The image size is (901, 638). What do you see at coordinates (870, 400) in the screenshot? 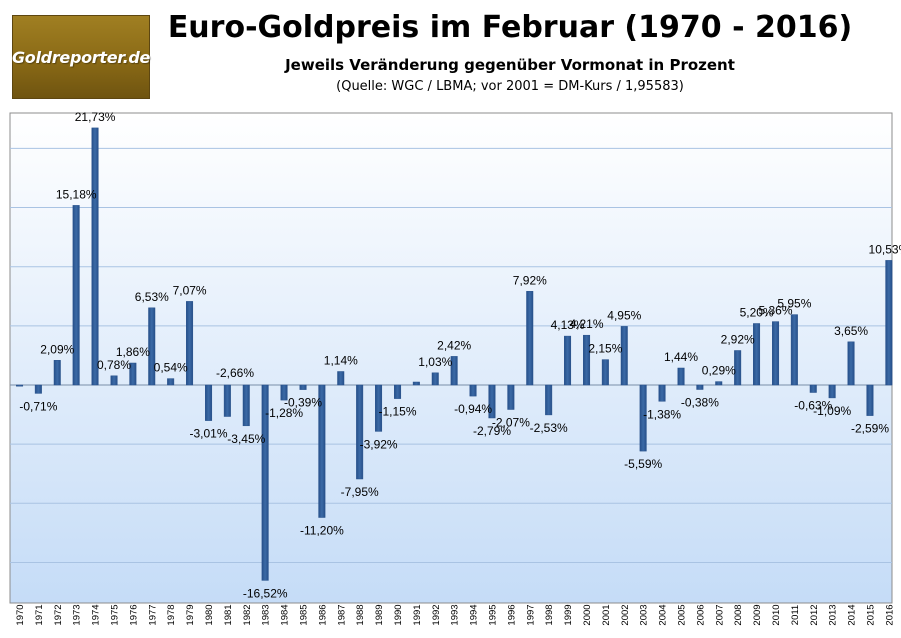
I see `bar-2015` at bounding box center [870, 400].